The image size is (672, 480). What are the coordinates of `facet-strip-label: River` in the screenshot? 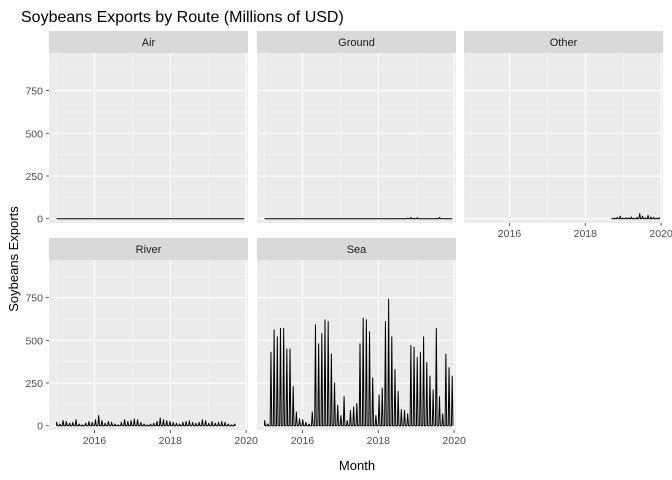 It's located at (149, 250).